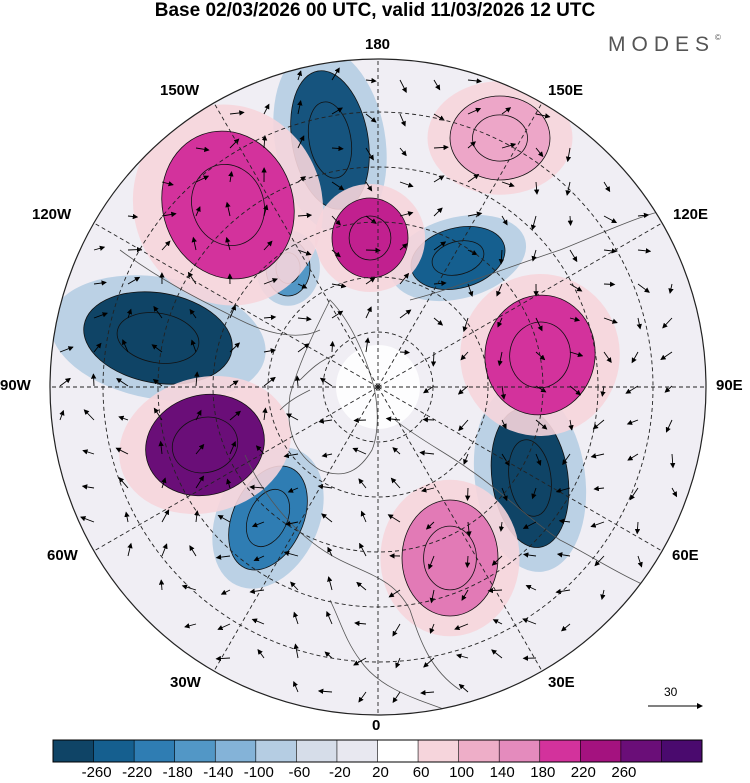  What do you see at coordinates (583, 772) in the screenshot?
I see `colorbar-tick-label: 220` at bounding box center [583, 772].